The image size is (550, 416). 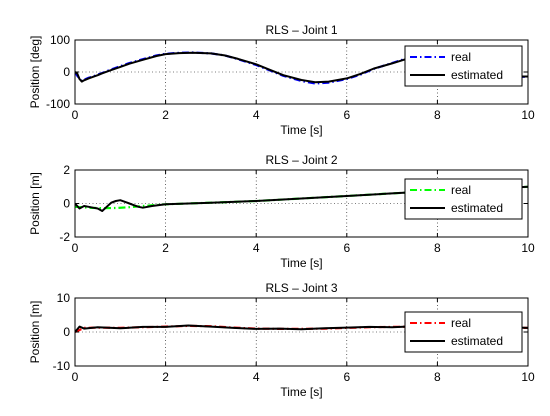 I want to click on chart-title: RLS – Joint 1, so click(x=301, y=30).